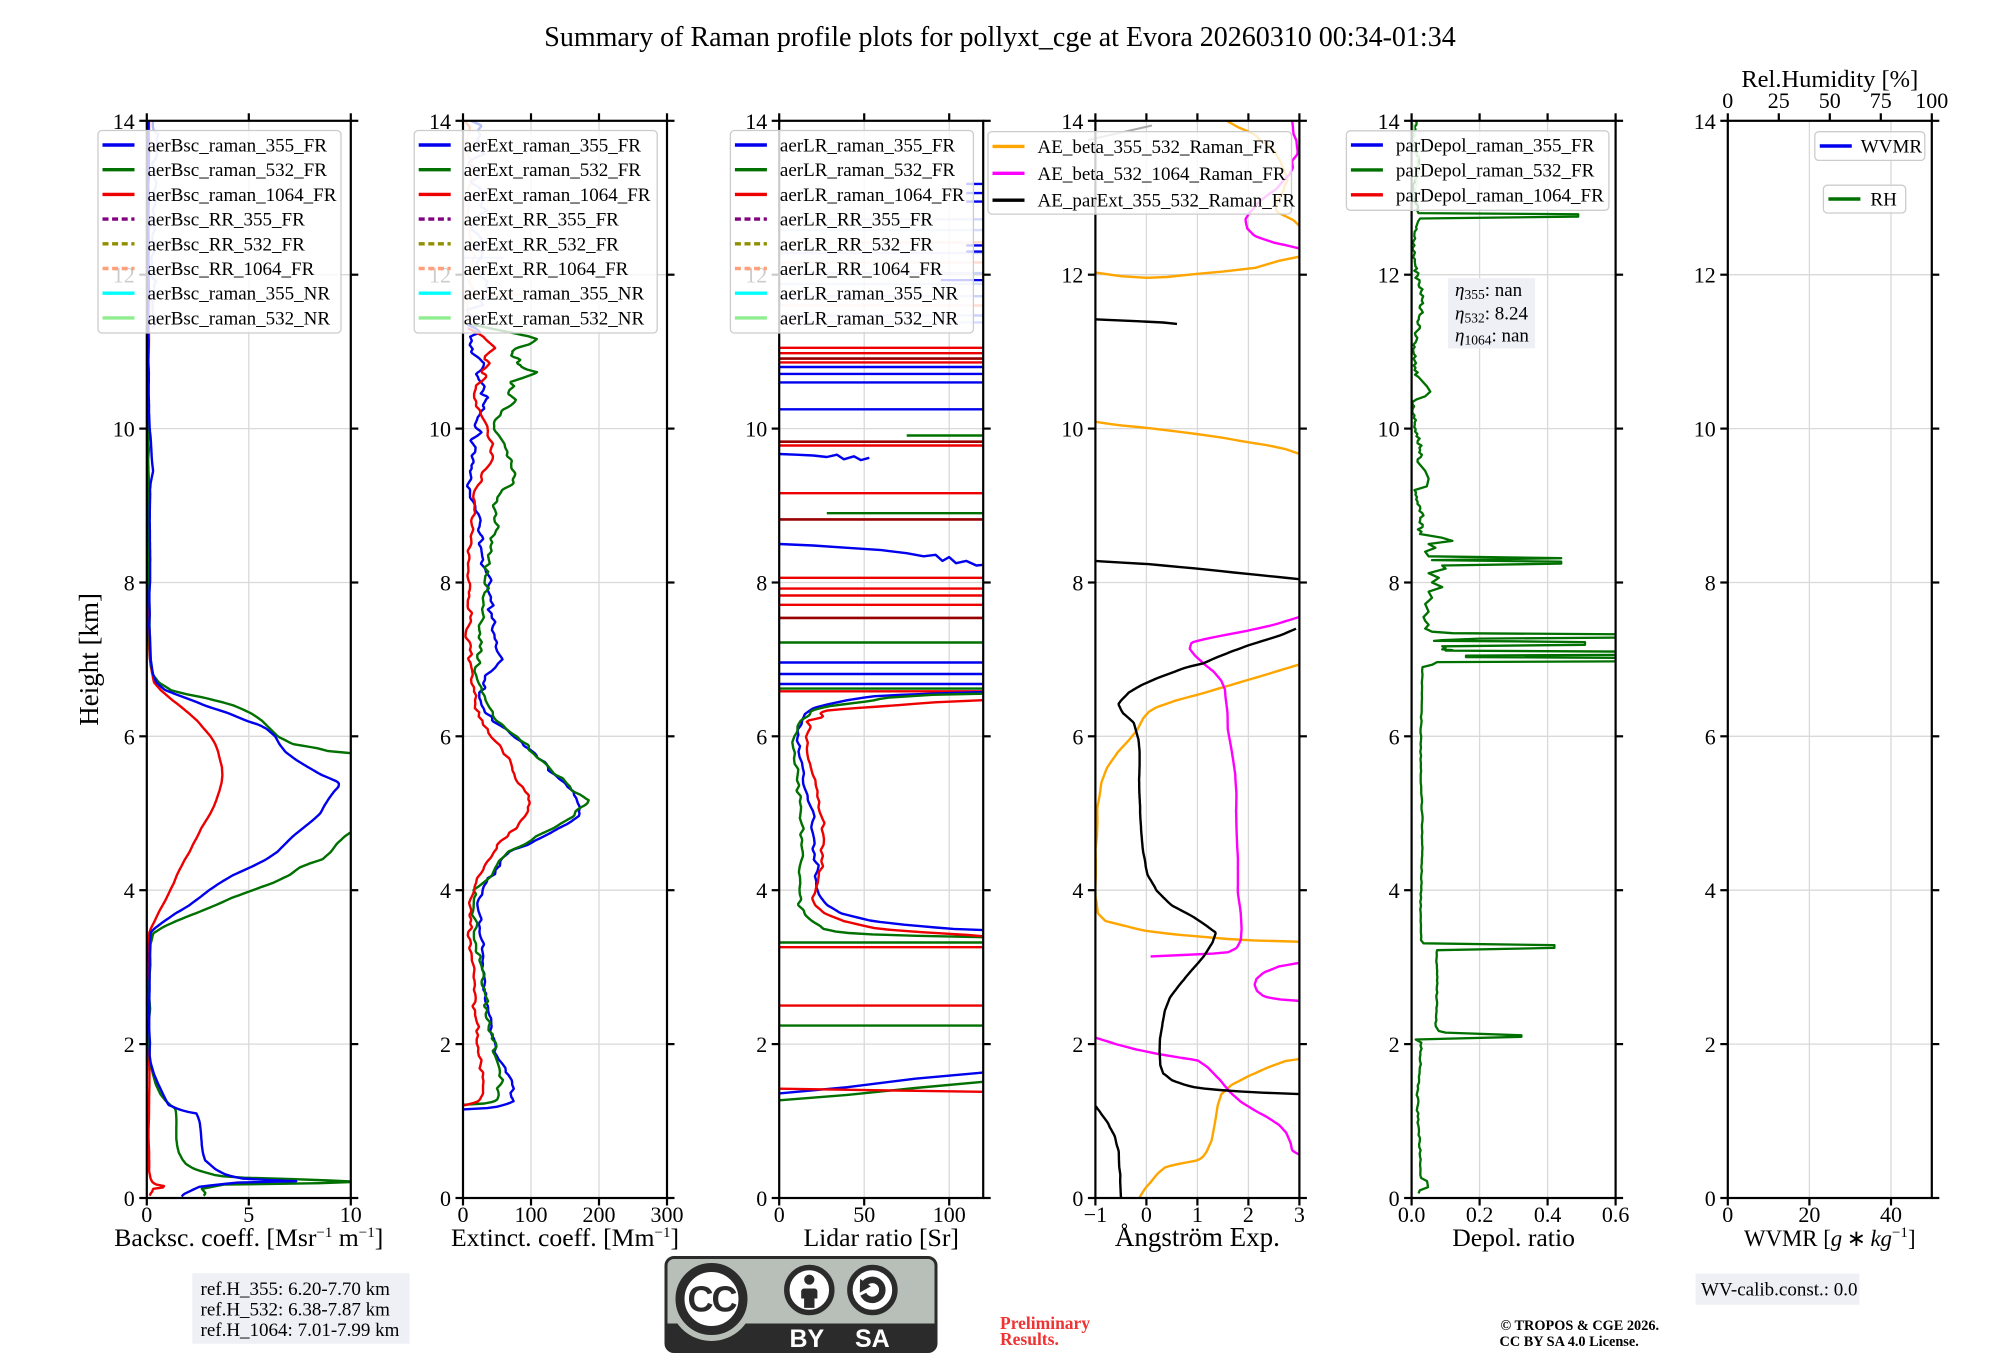 The image size is (2000, 1365). Describe the element at coordinates (248, 1237) in the screenshot. I see `svg-text: Backsc. coeff. [Msr−1​ m−1​]` at that location.